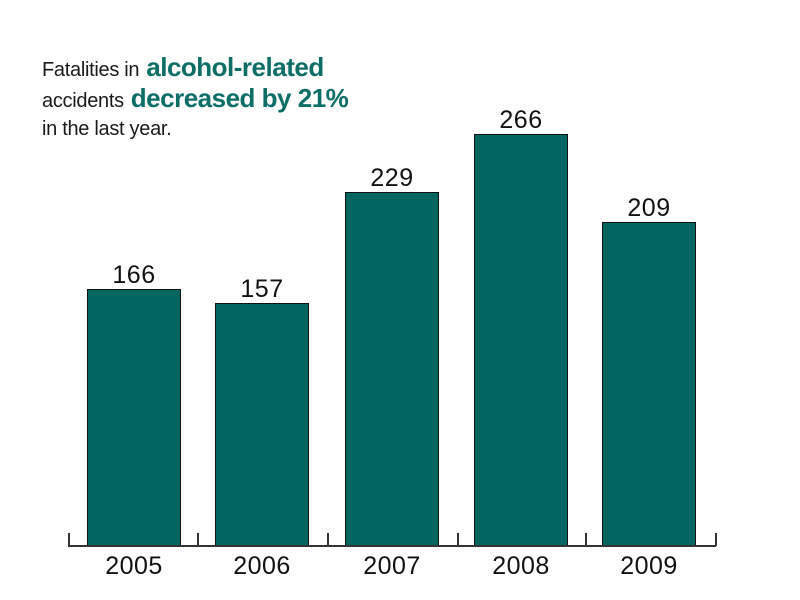 The width and height of the screenshot is (800, 600). I want to click on bar-value-label-2008: 266, so click(521, 120).